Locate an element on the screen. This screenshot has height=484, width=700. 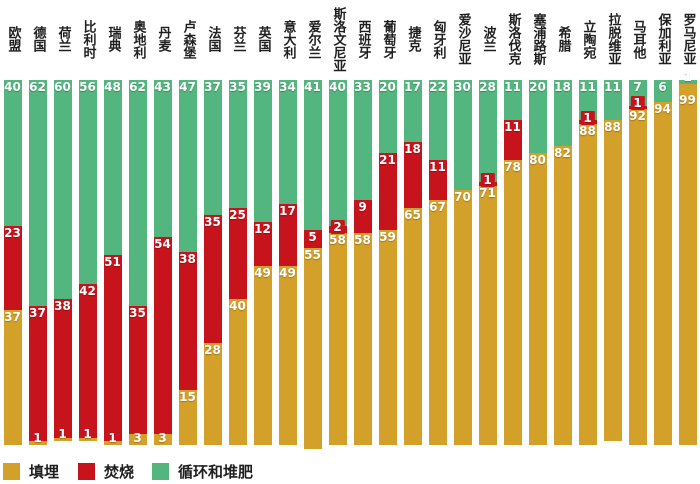
country-label: 芬兰 is located at coordinates (238, 39).